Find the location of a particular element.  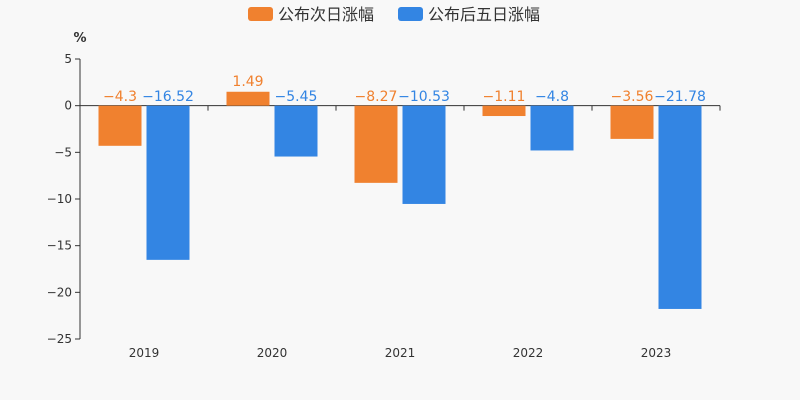

x-tick-label: 2023 is located at coordinates (656, 353).